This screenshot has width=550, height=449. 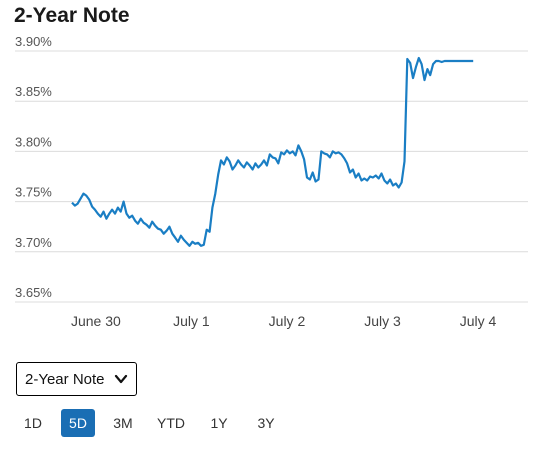 I want to click on y-tick-label: 3.85%, so click(x=33, y=91).